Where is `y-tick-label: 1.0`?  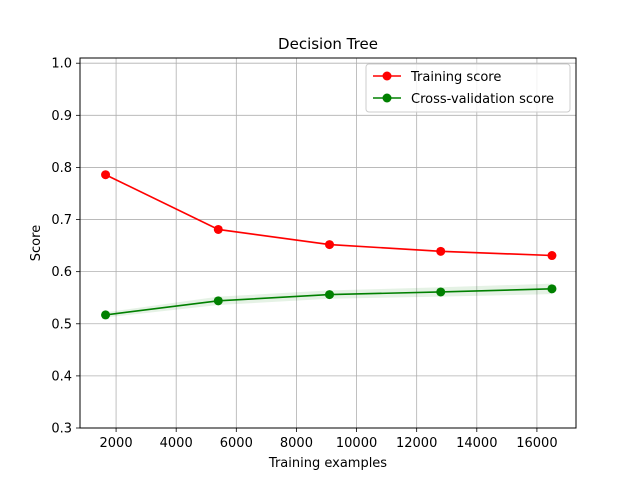 y-tick-label: 1.0 is located at coordinates (61, 64).